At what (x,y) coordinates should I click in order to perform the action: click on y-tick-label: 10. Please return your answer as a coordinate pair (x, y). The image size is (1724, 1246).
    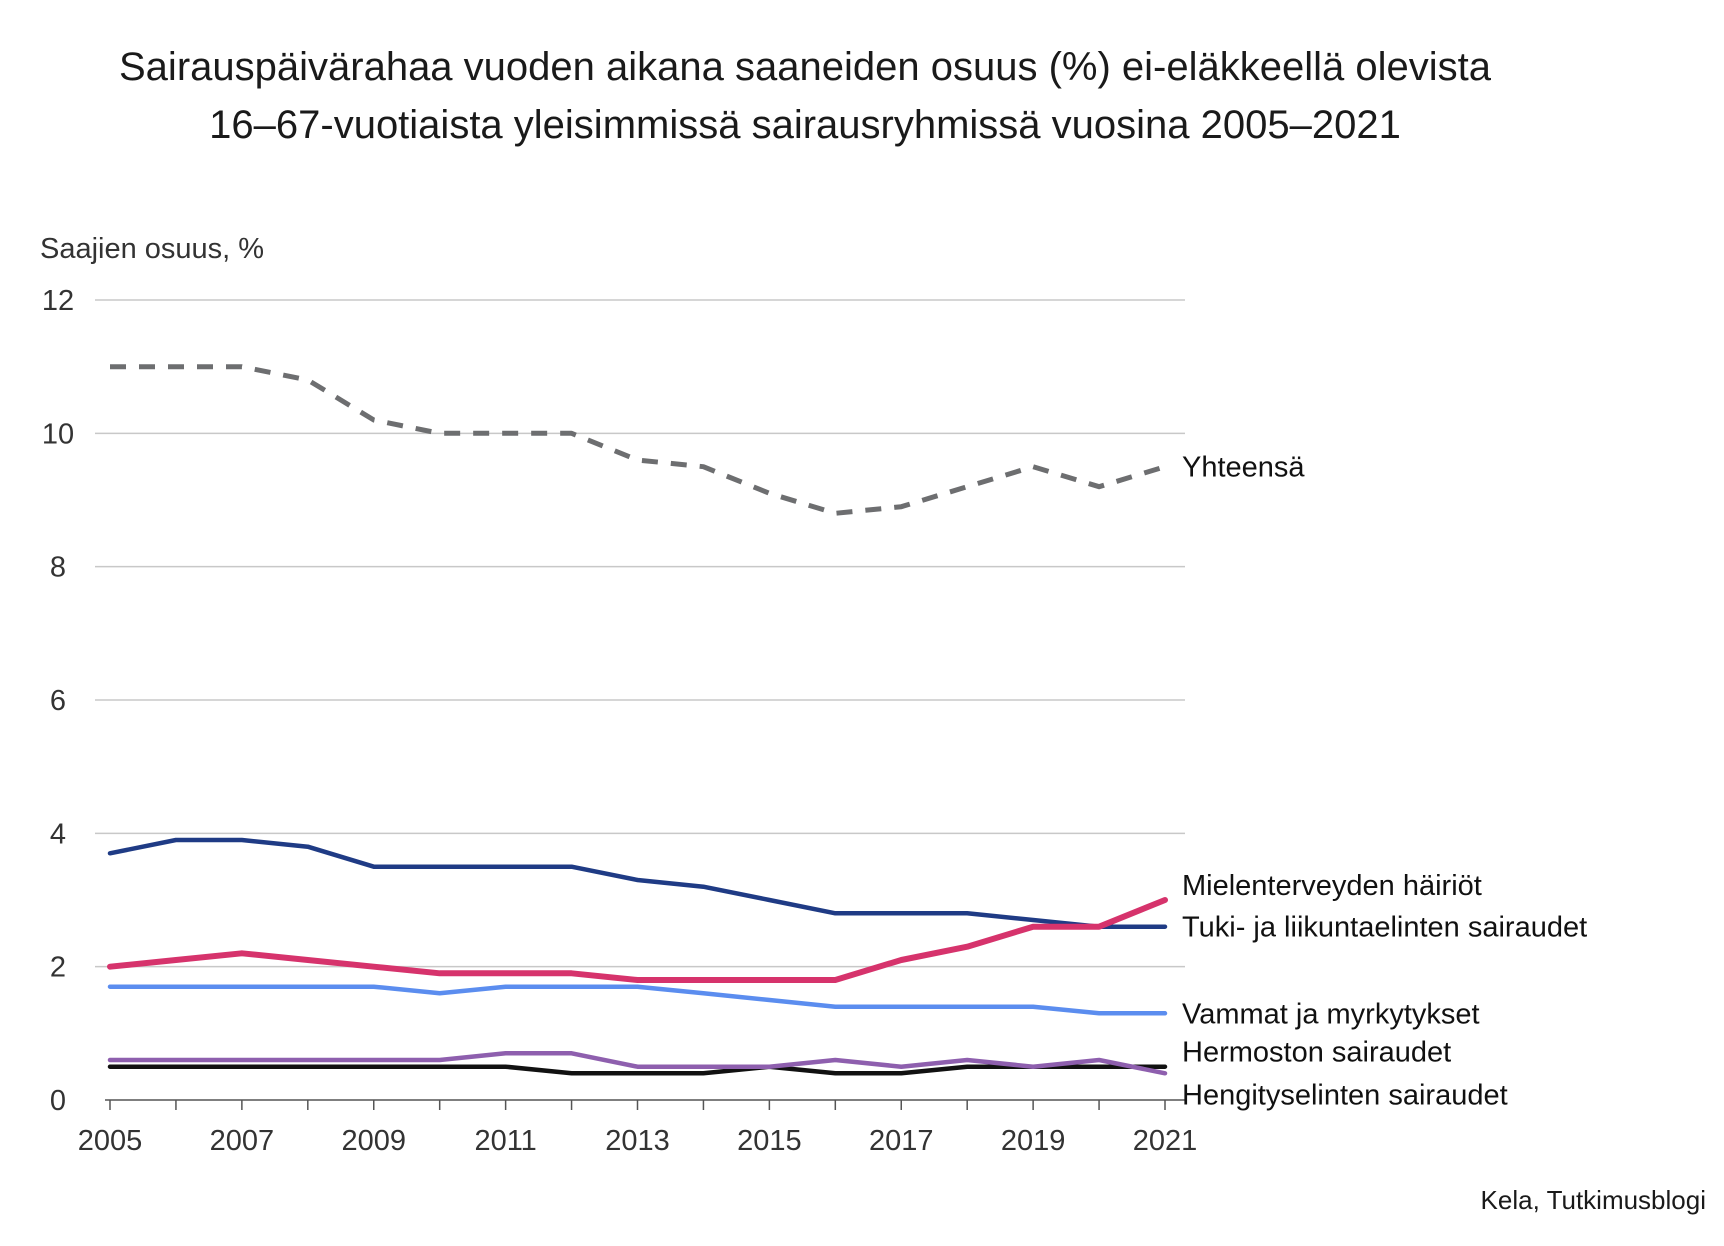
    Looking at the image, I should click on (58, 434).